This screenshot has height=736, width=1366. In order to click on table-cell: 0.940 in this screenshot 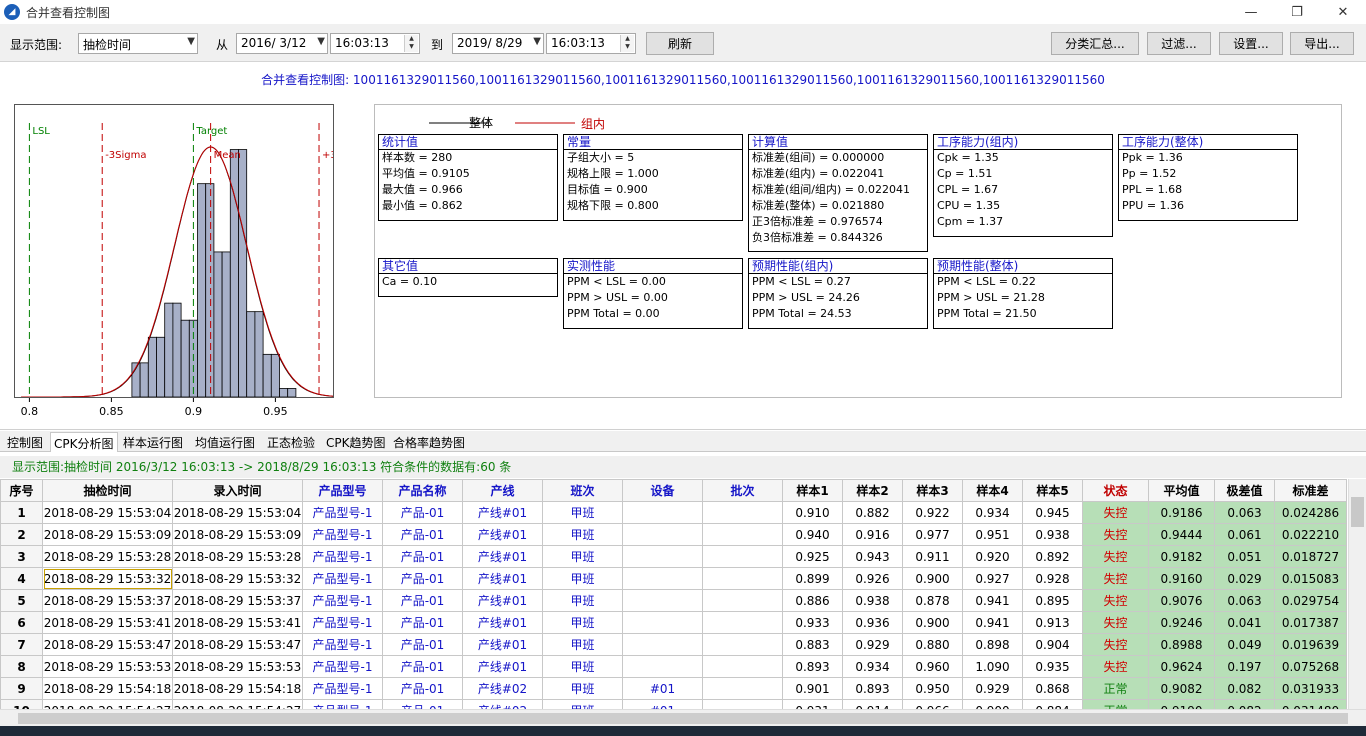, I will do `click(812, 534)`.